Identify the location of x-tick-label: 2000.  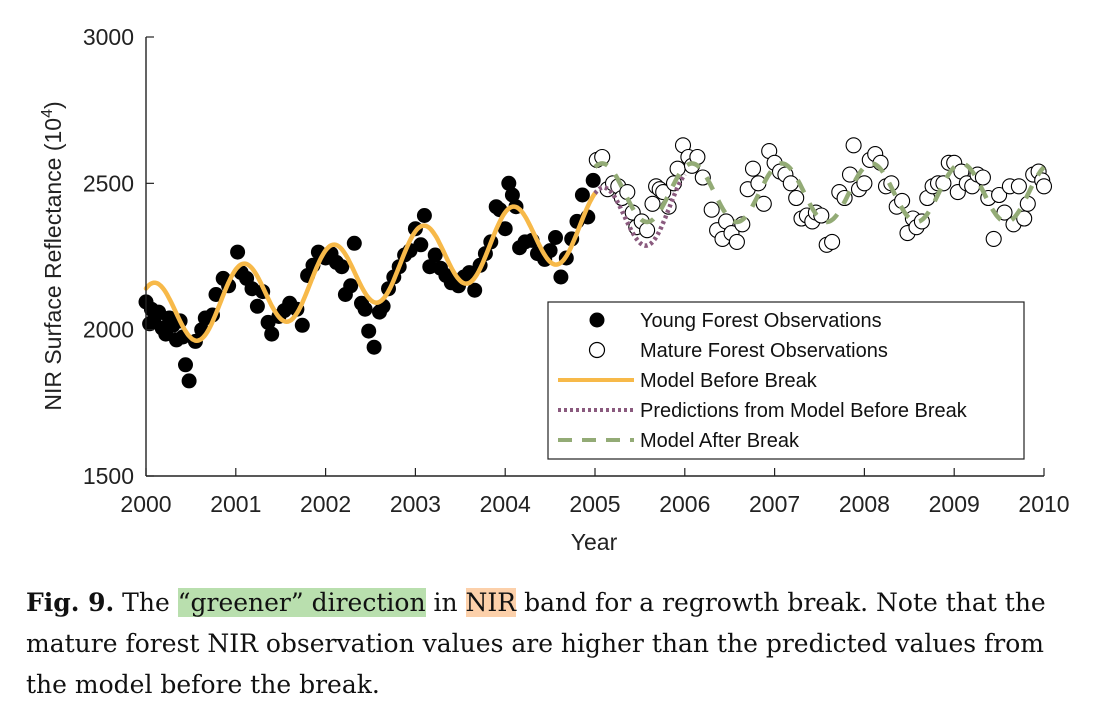
(145, 504).